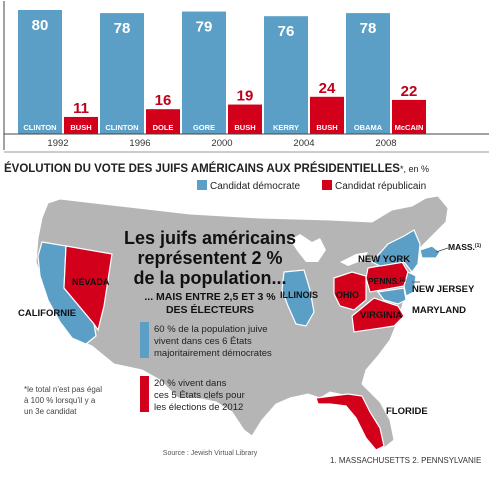  Describe the element at coordinates (209, 258) in the screenshot. I see `map-headline-2: représentent 2 %` at that location.